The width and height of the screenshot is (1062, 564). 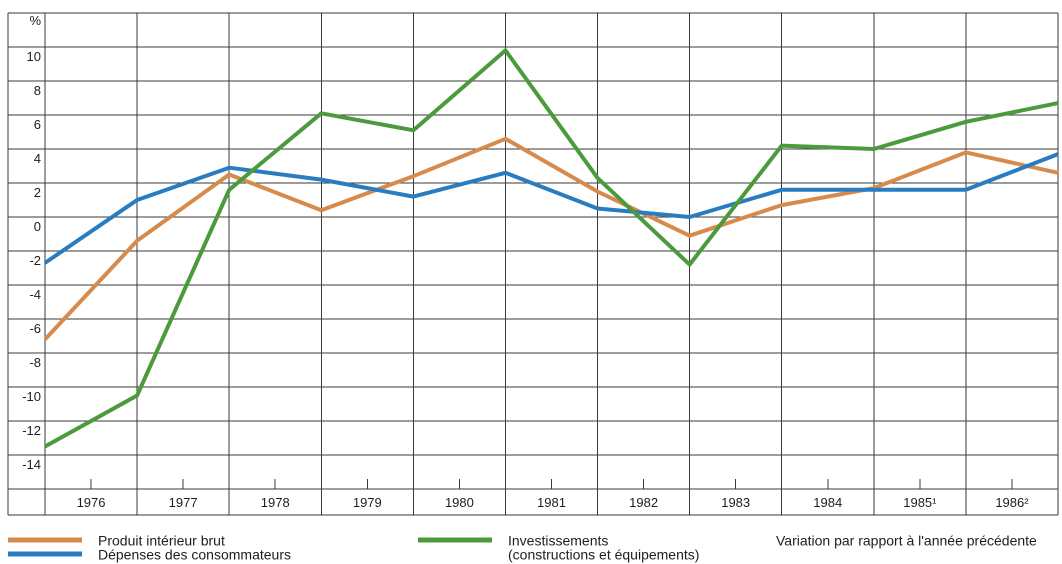 I want to click on x-tick-label: 1985¹, so click(x=920, y=502).